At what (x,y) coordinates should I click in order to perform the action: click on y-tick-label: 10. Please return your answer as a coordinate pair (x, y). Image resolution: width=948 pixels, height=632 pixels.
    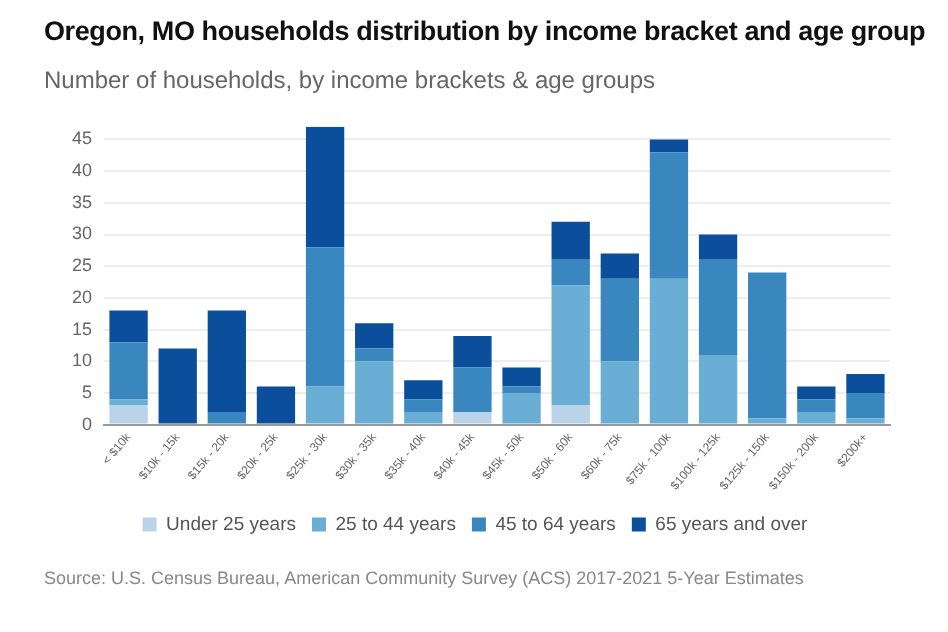
    Looking at the image, I should click on (82, 360).